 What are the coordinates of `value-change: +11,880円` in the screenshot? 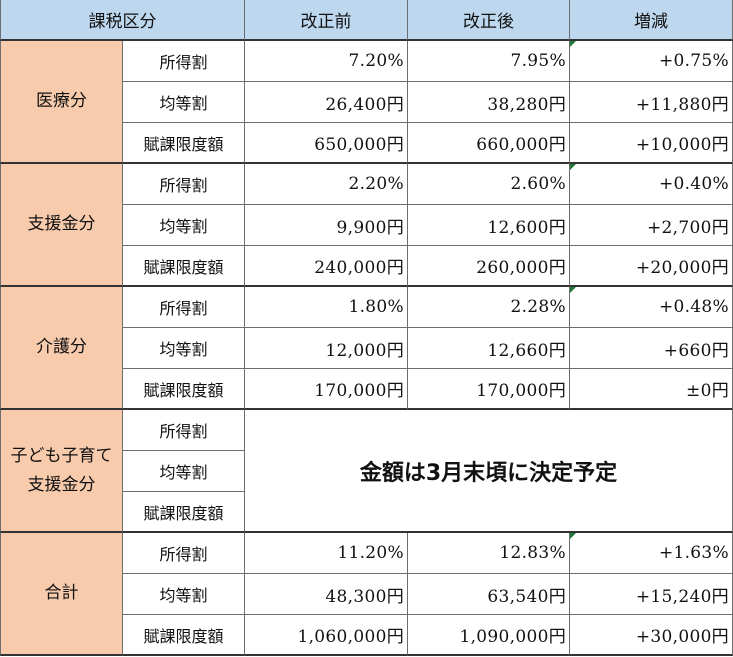 It's located at (651, 102).